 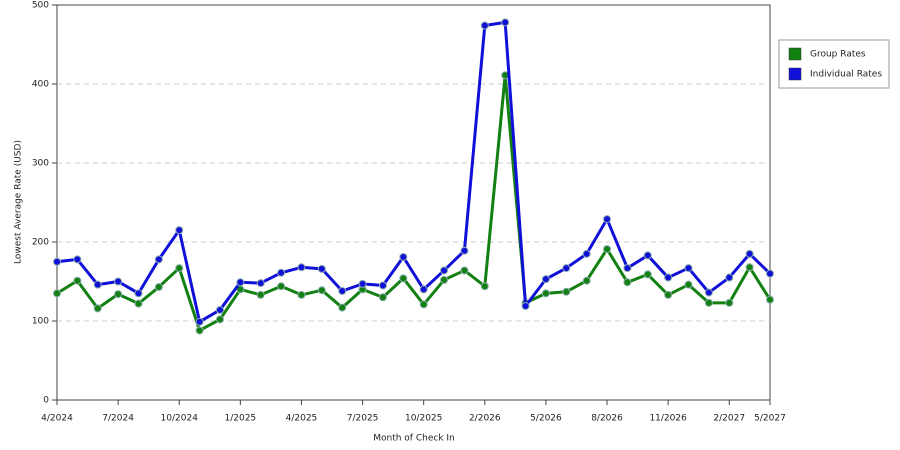 I want to click on x-tick-label: 4/2024, so click(x=57, y=419).